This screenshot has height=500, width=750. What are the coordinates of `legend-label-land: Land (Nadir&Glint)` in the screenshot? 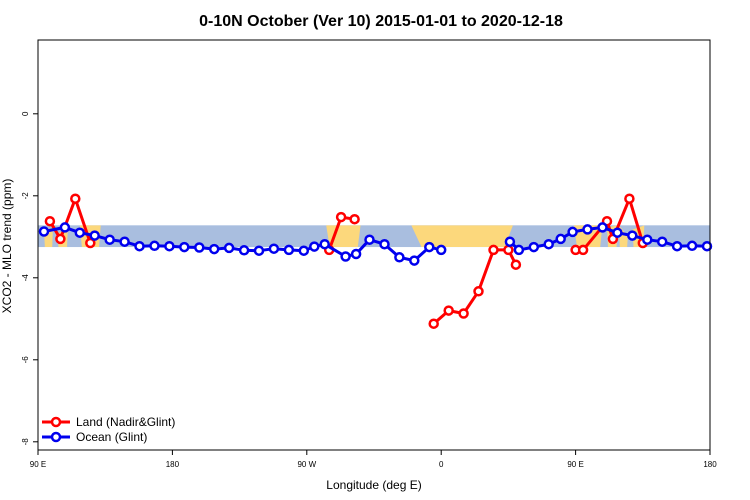 It's located at (125, 422).